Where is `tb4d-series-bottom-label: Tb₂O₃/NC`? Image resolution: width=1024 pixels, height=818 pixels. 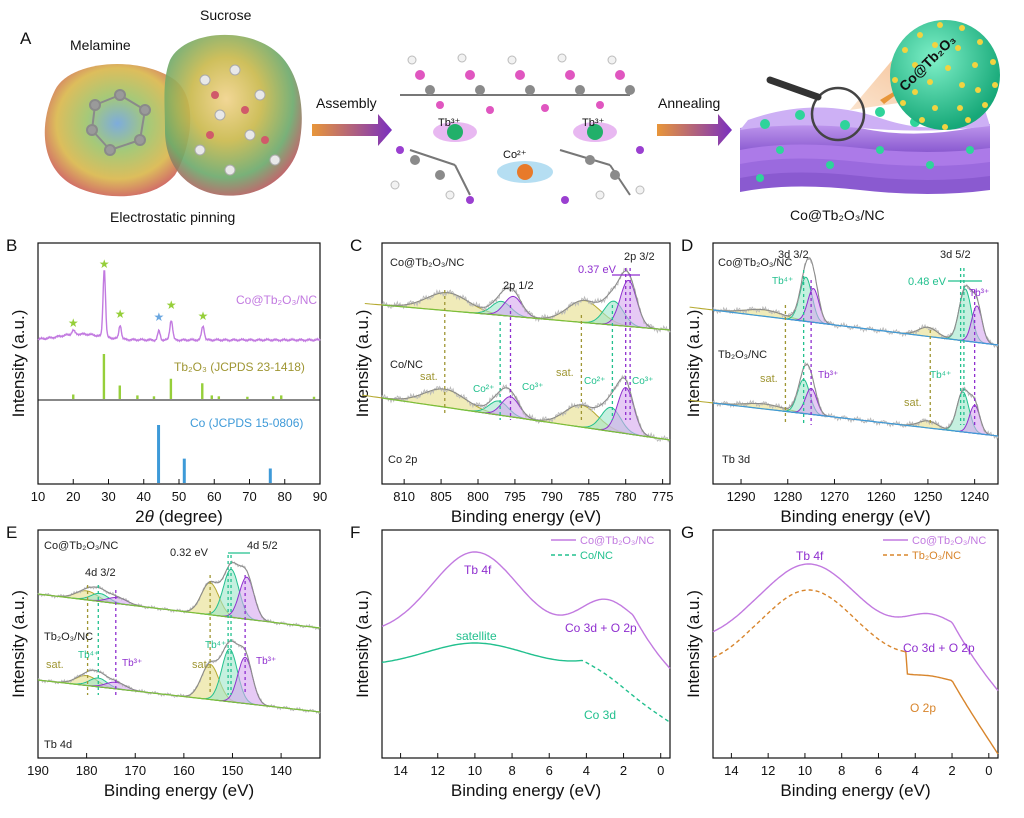 tb4d-series-bottom-label: Tb₂O₃/NC is located at coordinates (68, 637).